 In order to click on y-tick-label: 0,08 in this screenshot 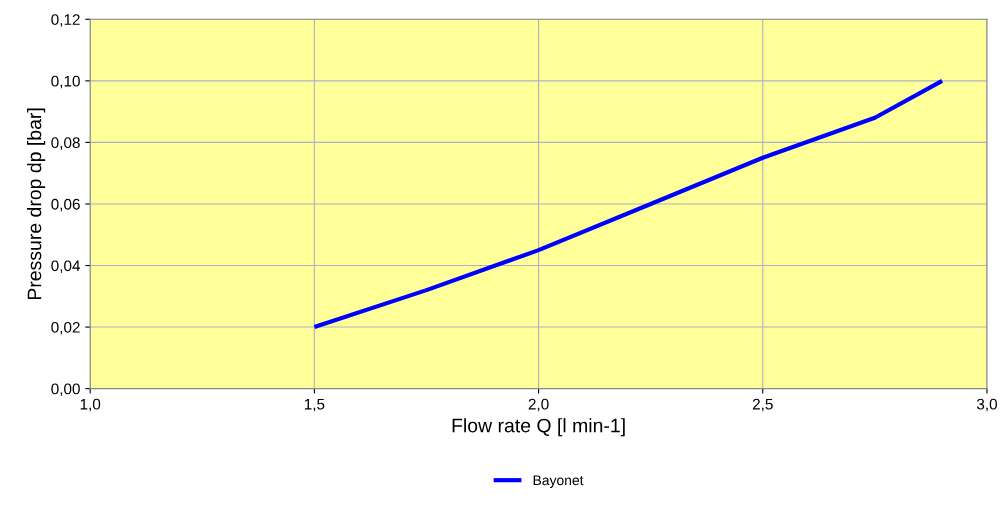, I will do `click(65, 143)`.